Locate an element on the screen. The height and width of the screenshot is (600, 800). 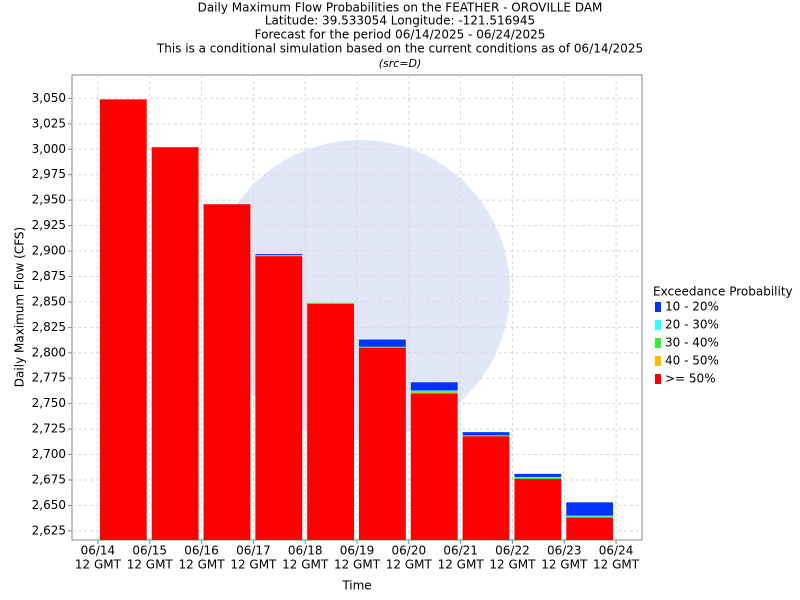
y-tick-label: 2,775 is located at coordinates (49, 378).